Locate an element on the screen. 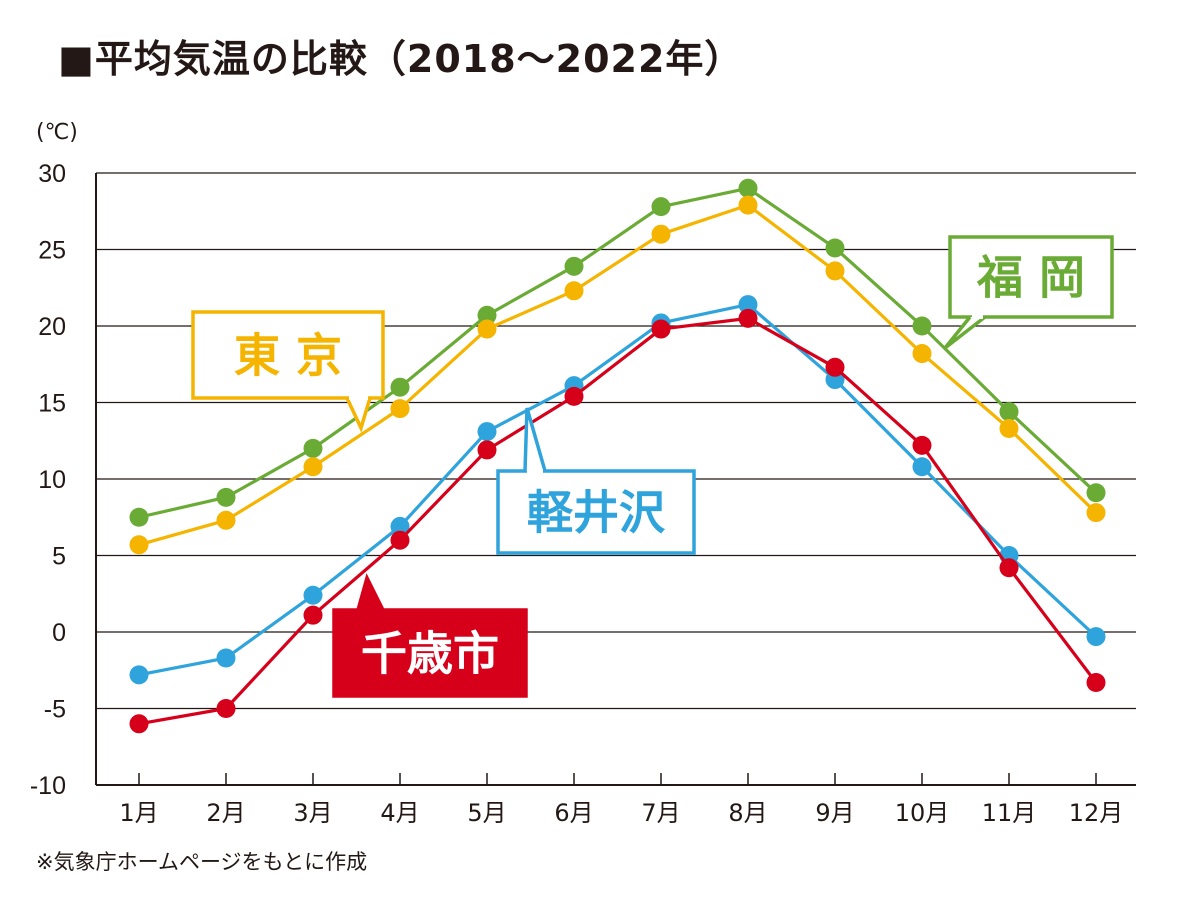 The width and height of the screenshot is (1200, 900). series-label-callout: 福 岡 is located at coordinates (1028, 292).